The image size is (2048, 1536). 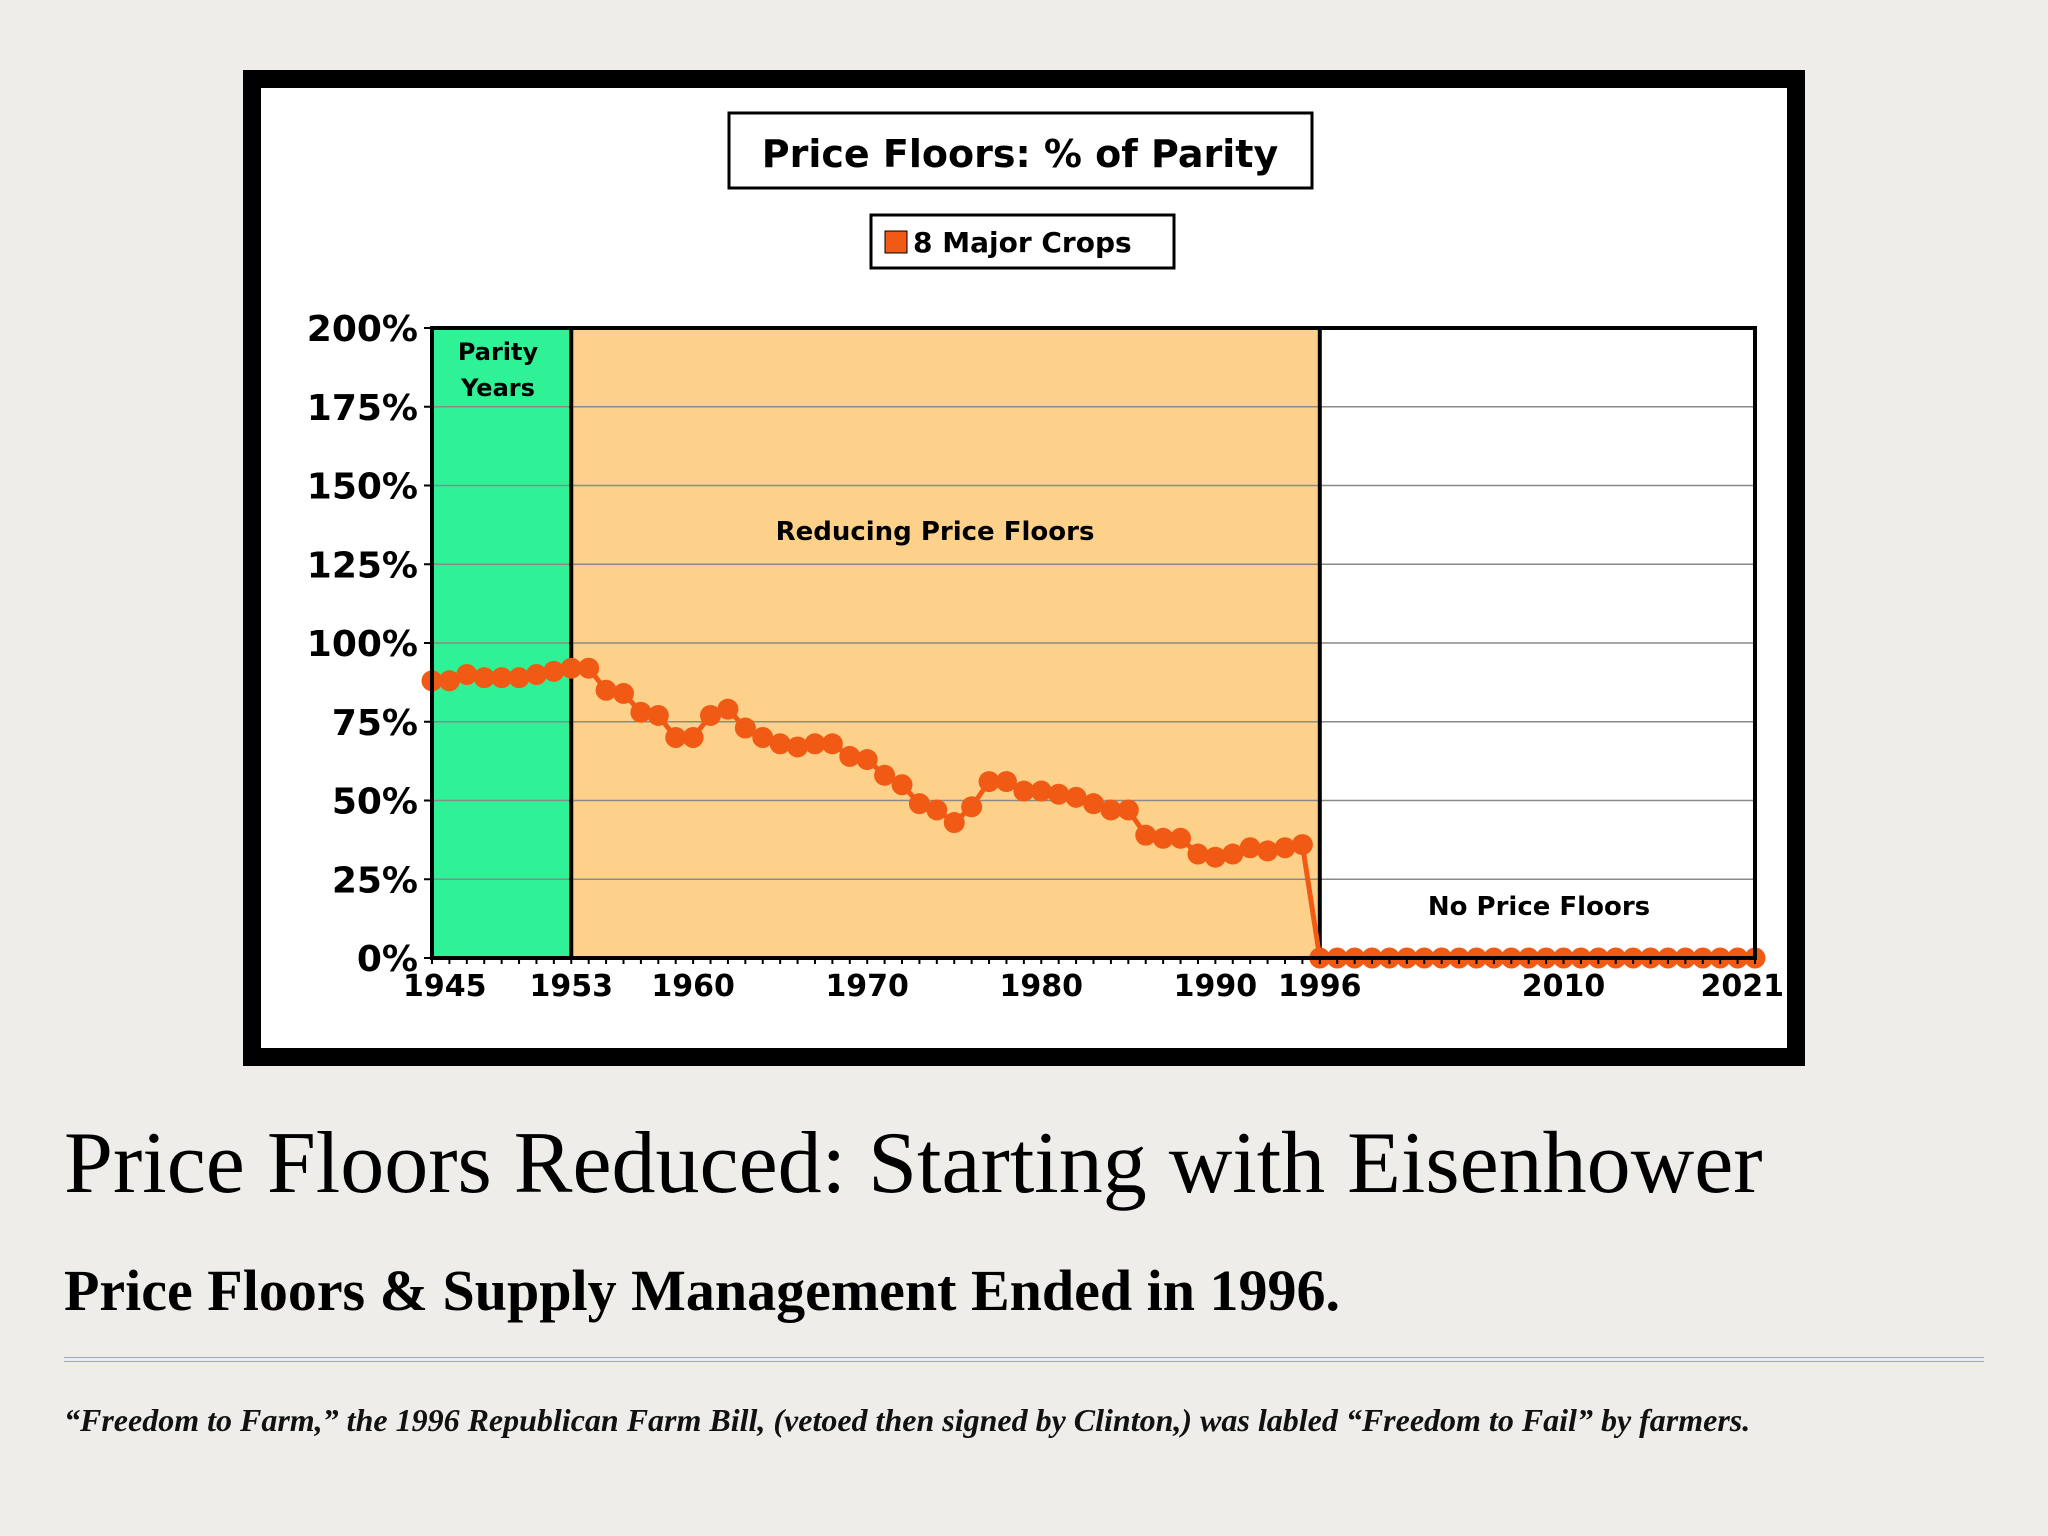 I want to click on data-point-1988, so click(x=1181, y=838).